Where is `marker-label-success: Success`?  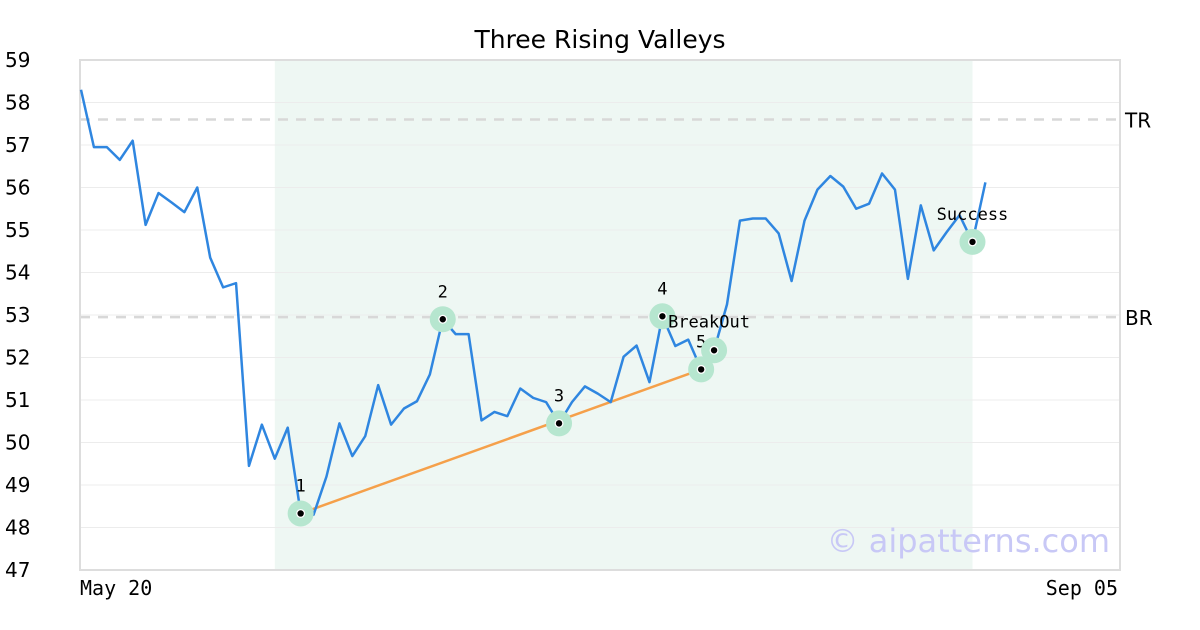
marker-label-success: Success is located at coordinates (973, 215).